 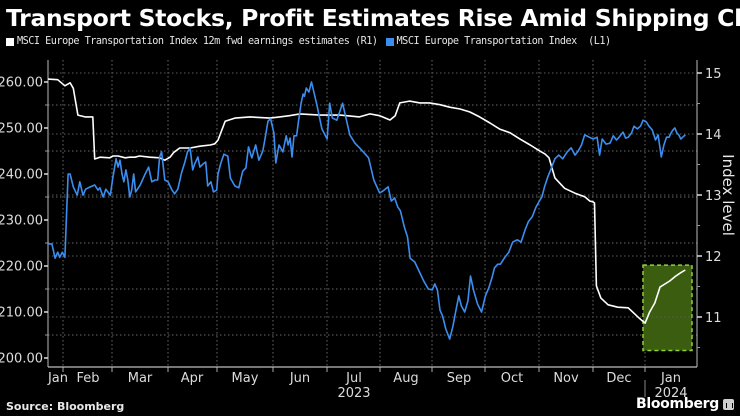 I want to click on left-tick-label: 230.00, so click(x=21, y=221).